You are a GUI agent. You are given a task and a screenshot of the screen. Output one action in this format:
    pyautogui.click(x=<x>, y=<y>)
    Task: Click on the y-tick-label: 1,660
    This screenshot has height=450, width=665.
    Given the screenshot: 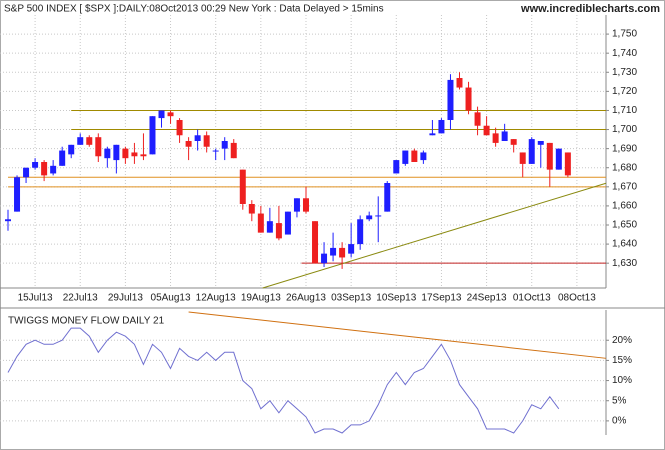 What is the action you would take?
    pyautogui.click(x=624, y=206)
    